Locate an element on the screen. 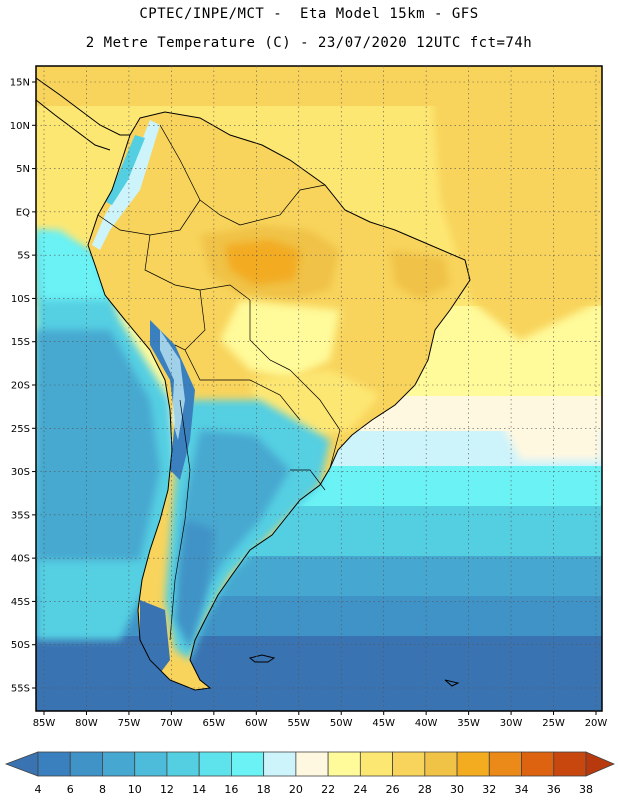 Image resolution: width=618 pixels, height=800 pixels. colorbar-label: 14 is located at coordinates (199, 789).